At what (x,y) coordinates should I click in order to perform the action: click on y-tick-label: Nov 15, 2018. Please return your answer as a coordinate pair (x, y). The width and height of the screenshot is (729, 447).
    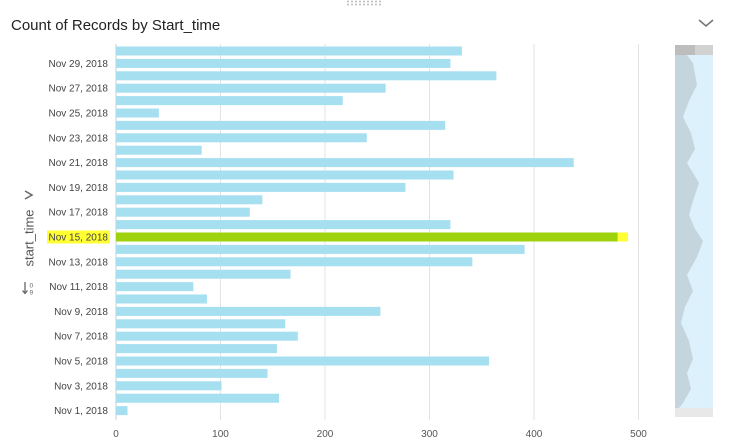
    Looking at the image, I should click on (79, 238).